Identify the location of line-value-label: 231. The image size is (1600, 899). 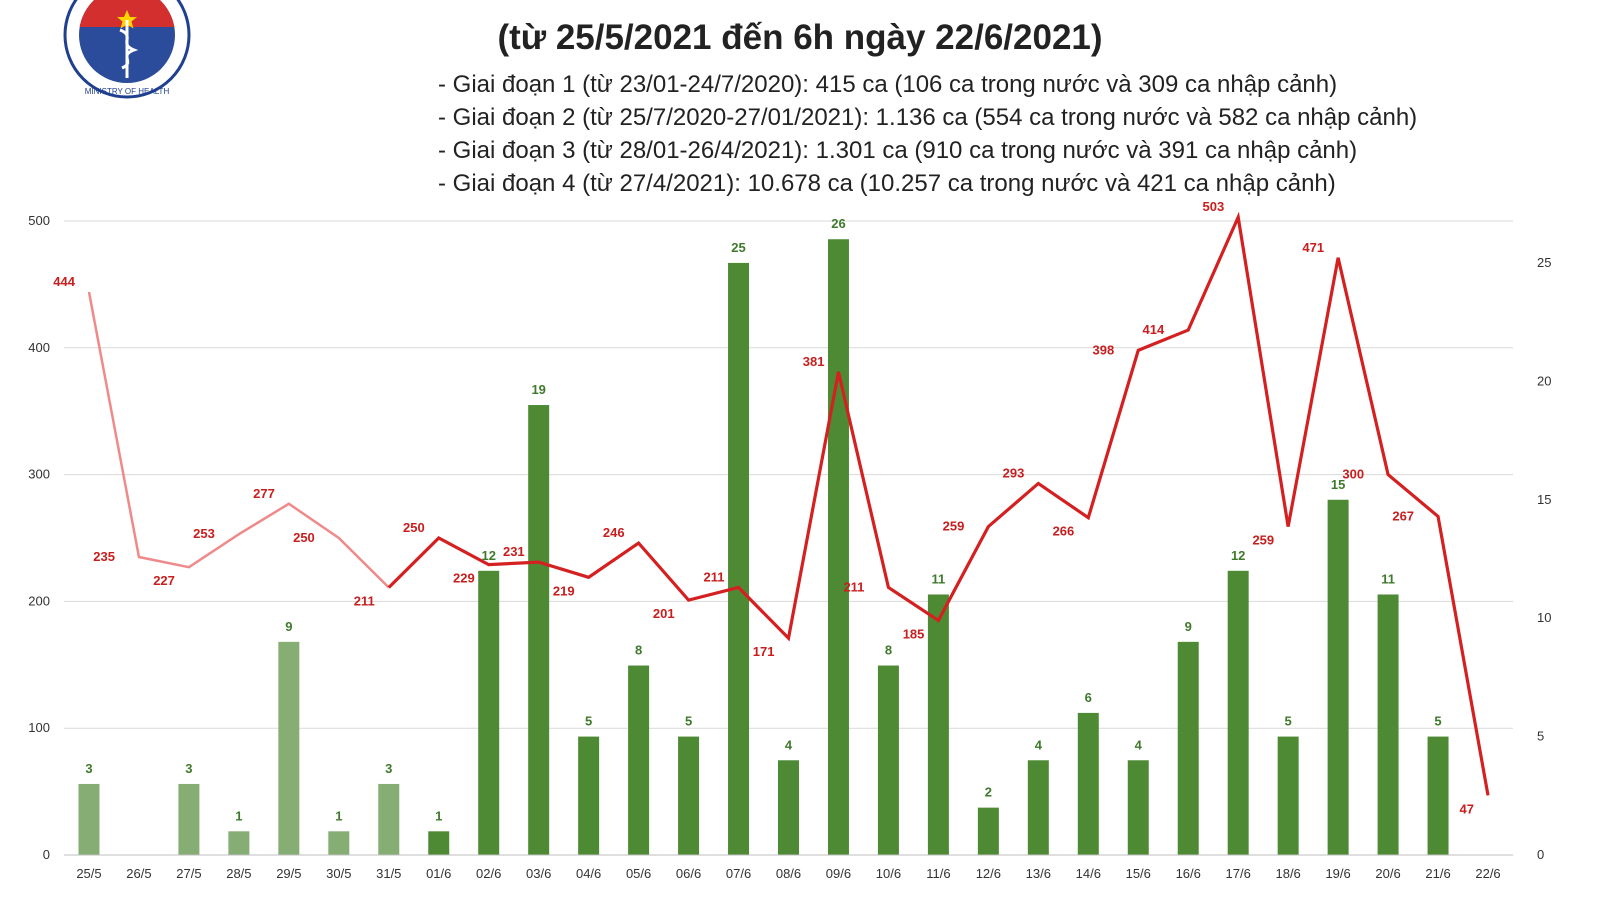
(514, 551).